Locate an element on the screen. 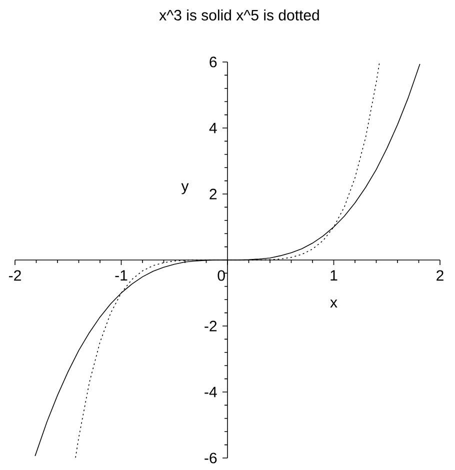 The image size is (455, 470). y-tick-label: 6 is located at coordinates (213, 62).